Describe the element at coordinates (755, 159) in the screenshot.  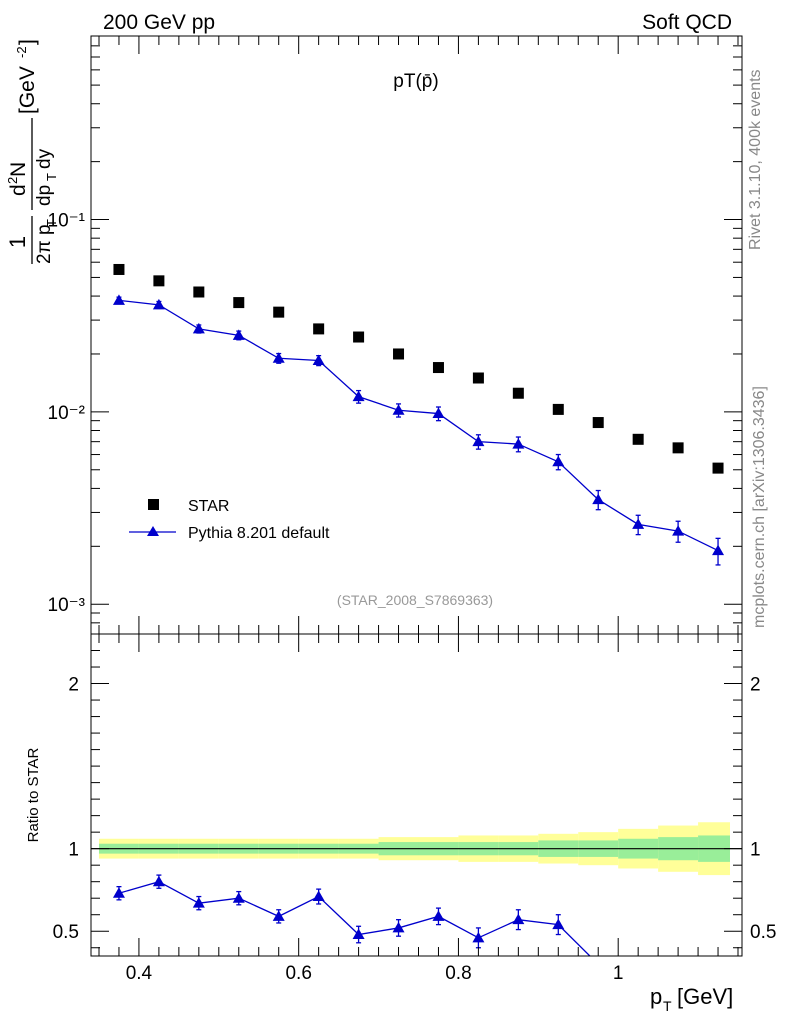
I see `rivet-label: Rivet 3.1.10, 400k events` at that location.